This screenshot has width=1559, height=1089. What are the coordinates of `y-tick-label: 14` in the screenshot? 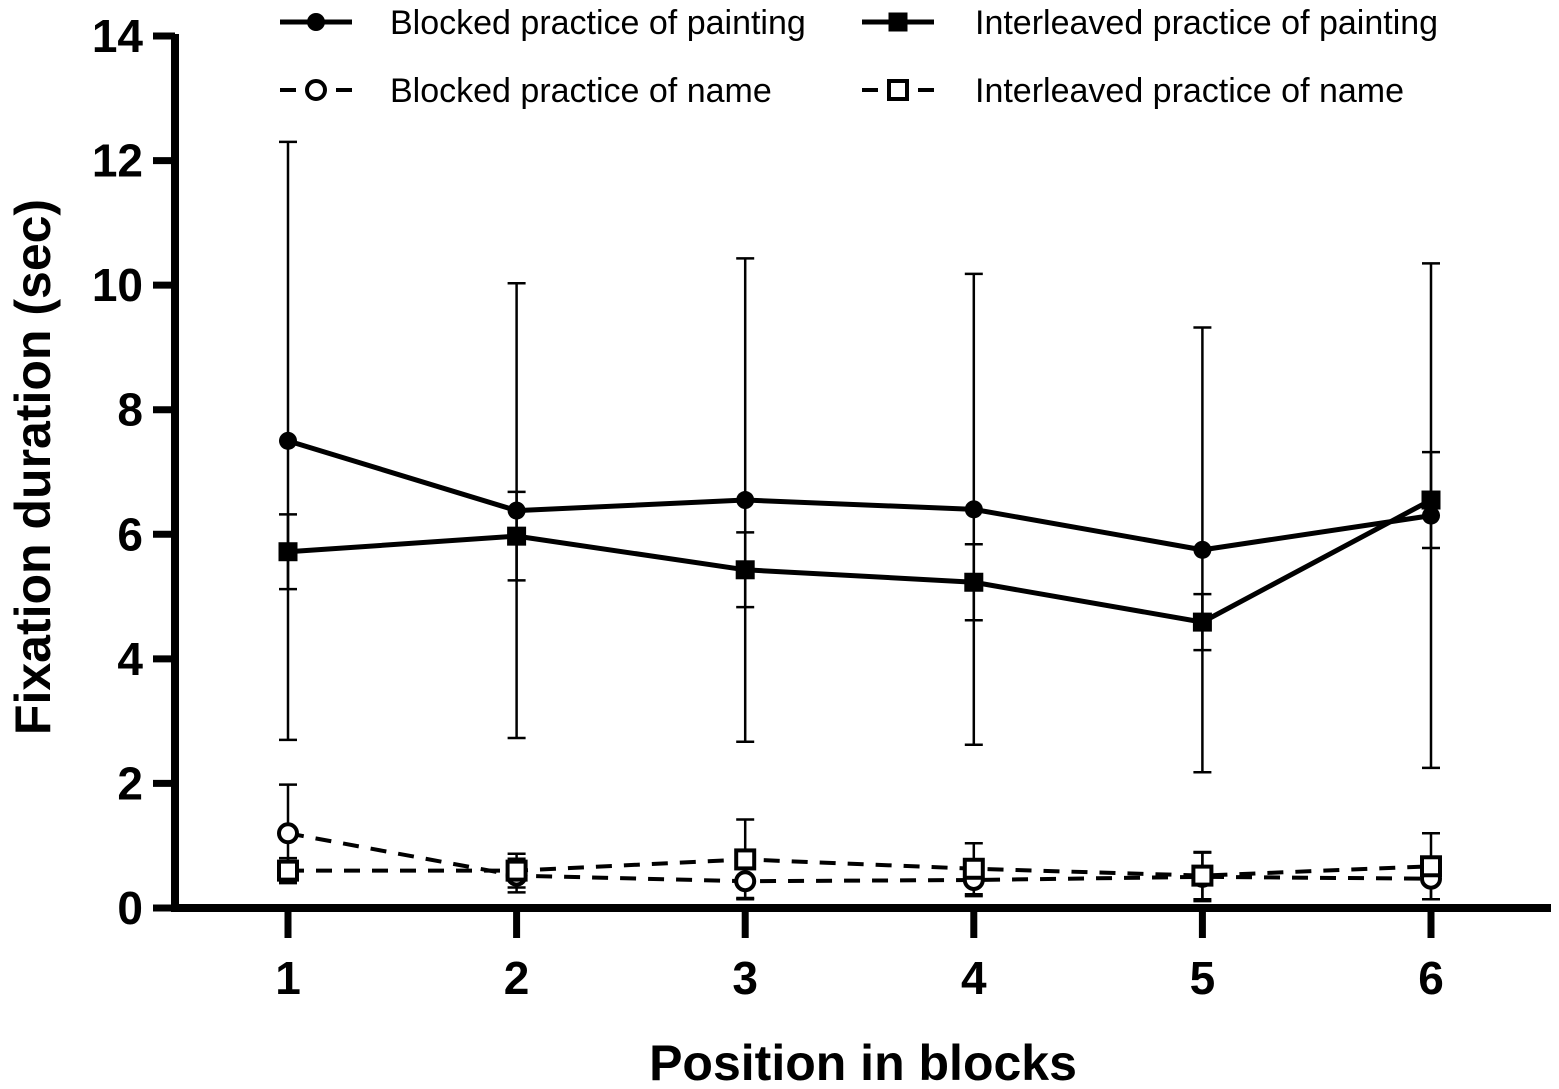 It's located at (118, 36).